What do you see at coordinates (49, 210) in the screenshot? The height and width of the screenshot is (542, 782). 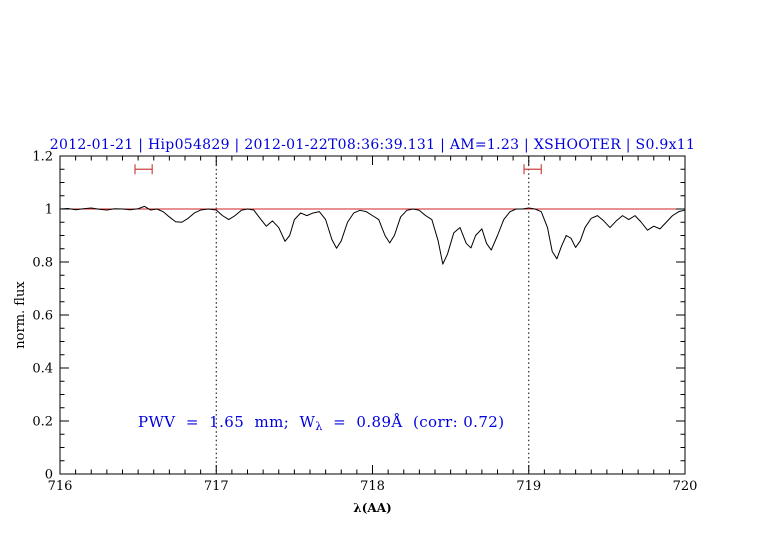 I see `y-tick-label: 1` at bounding box center [49, 210].